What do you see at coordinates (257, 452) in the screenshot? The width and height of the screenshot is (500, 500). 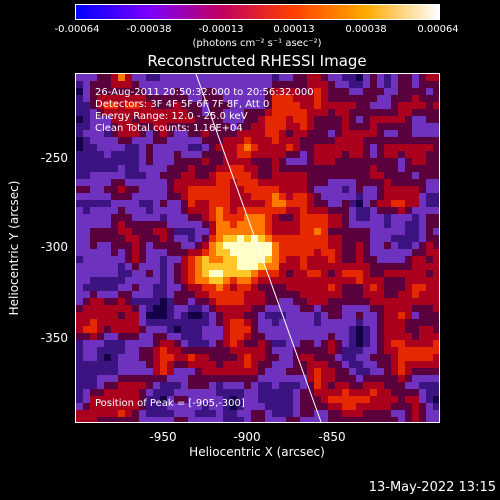 I see `x-axis-label: Heliocentric X (arcsec)` at bounding box center [257, 452].